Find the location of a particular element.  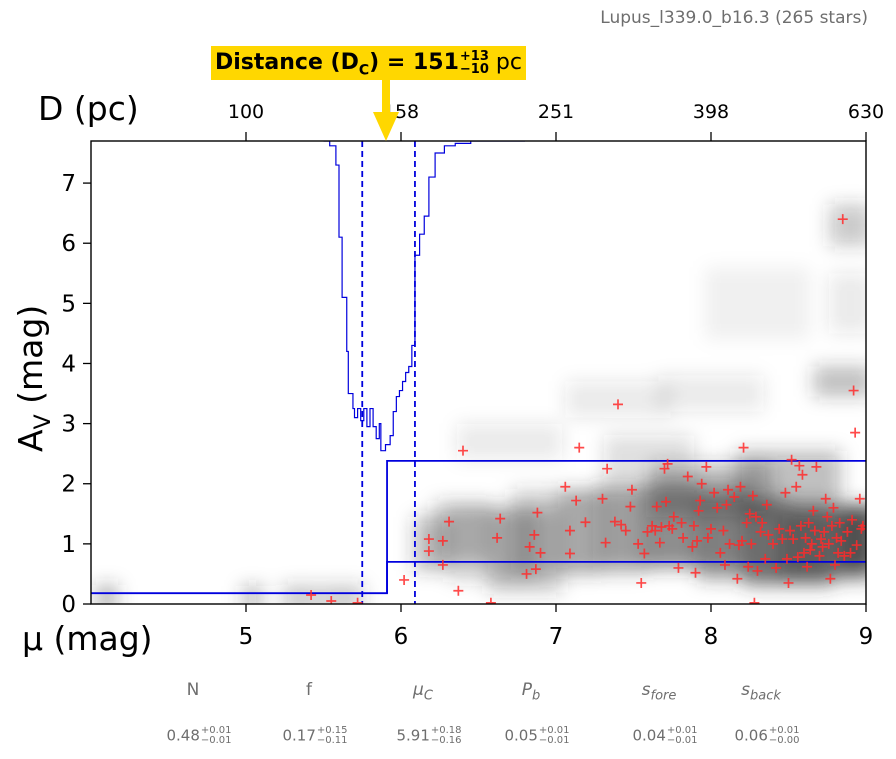

x-tick-label: 8 is located at coordinates (711, 637).